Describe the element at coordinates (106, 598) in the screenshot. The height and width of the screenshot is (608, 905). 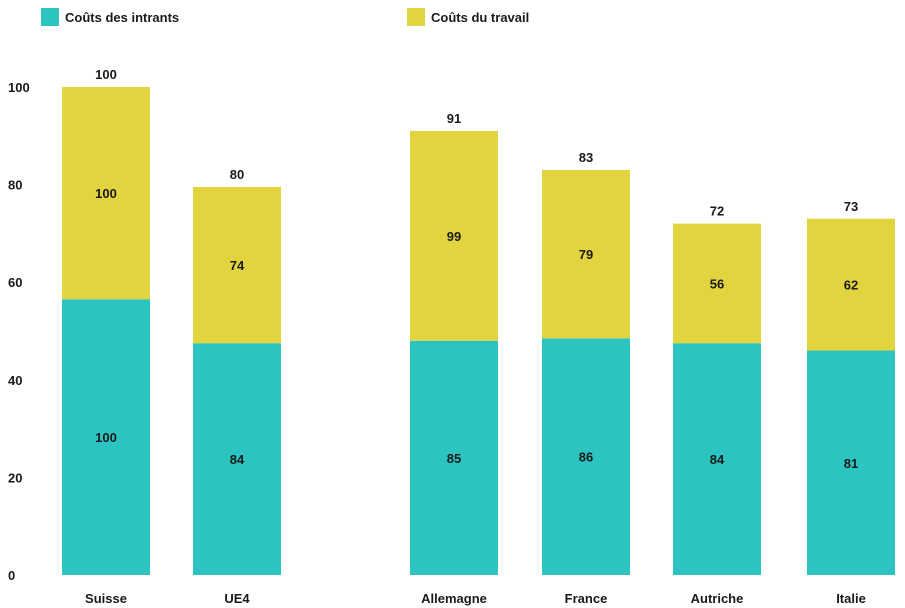
I see `category-label-suisse: Suisse` at that location.